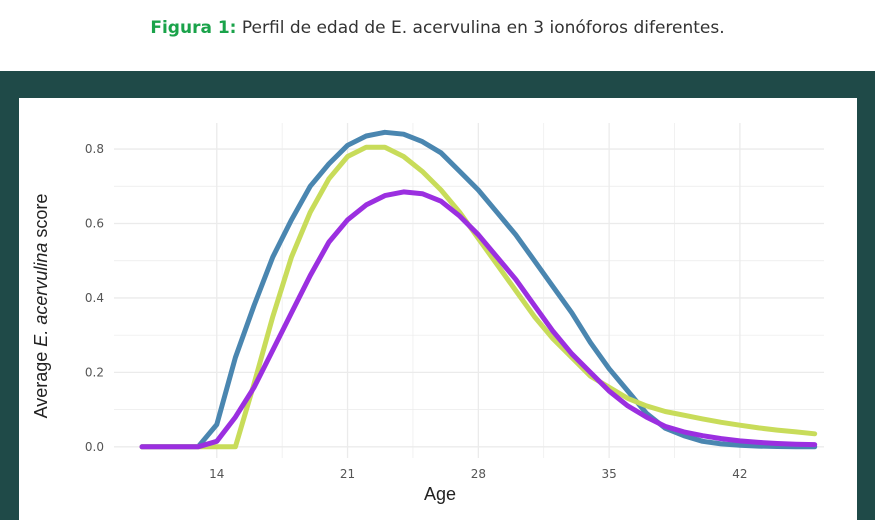  Describe the element at coordinates (41, 218) in the screenshot. I see `y-axis-title-part-3: score` at that location.